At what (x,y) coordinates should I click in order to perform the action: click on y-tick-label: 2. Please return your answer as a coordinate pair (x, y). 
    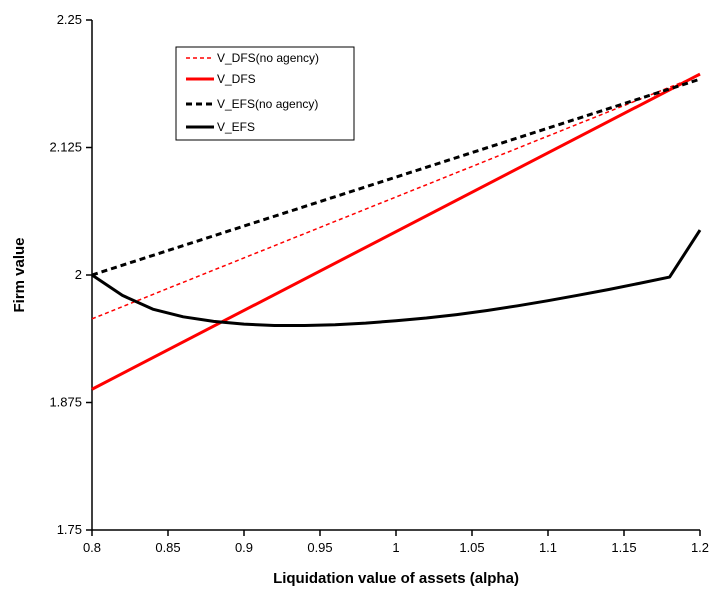
    Looking at the image, I should click on (78, 274).